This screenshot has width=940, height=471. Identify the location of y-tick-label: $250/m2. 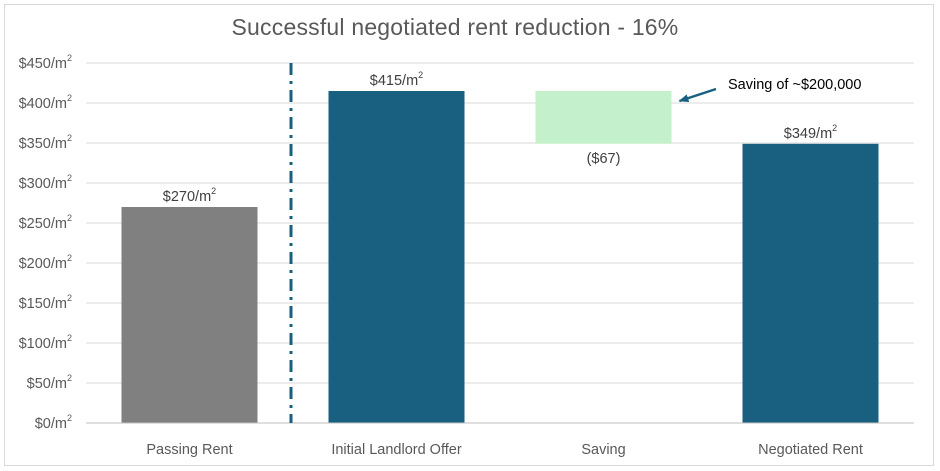
(45, 222).